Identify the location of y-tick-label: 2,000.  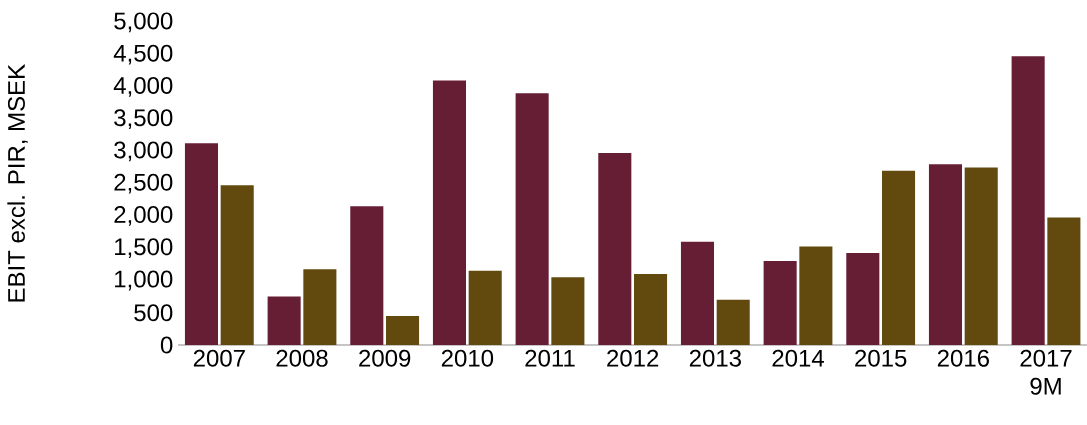
(143, 216).